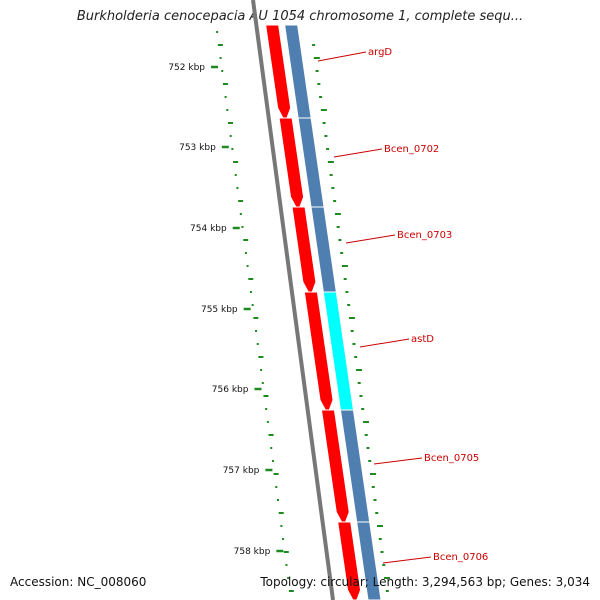 The height and width of the screenshot is (600, 600). I want to click on gene-label: astD, so click(422, 339).